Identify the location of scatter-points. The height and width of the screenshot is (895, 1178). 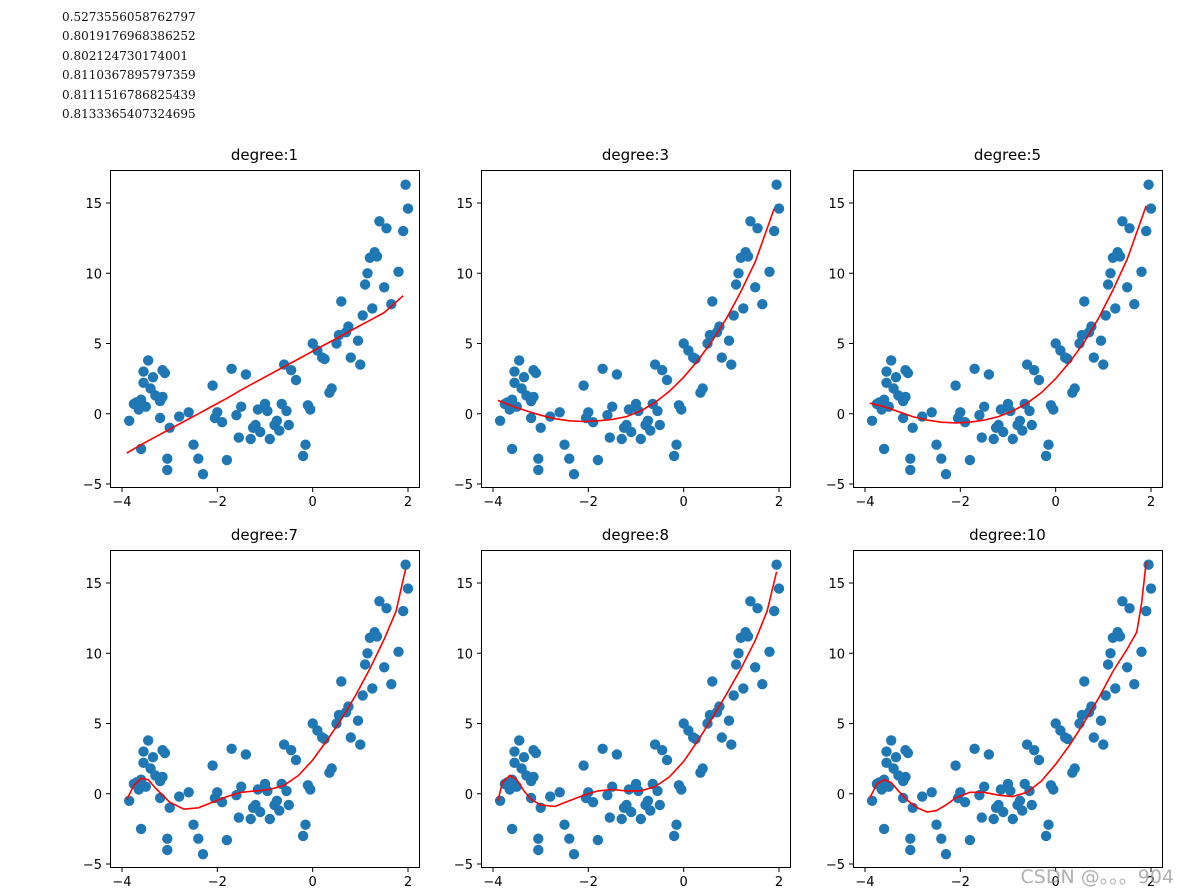
(1011, 709).